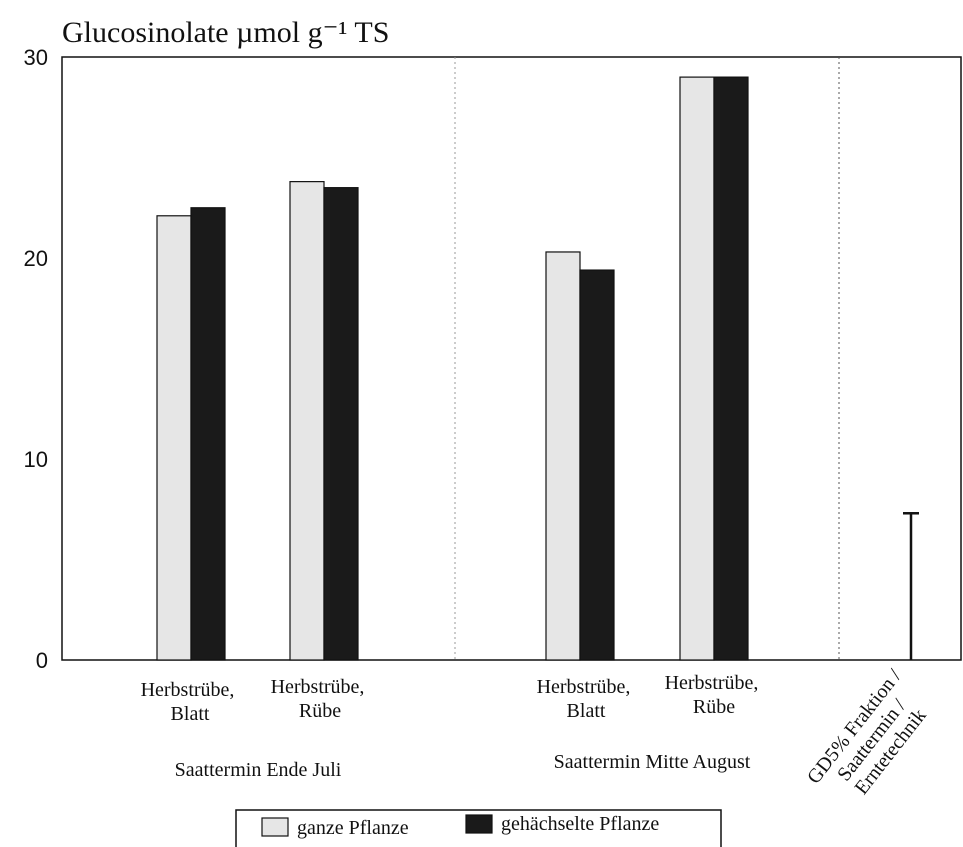 This screenshot has height=847, width=963. What do you see at coordinates (36, 57) in the screenshot?
I see `y-tick-label-30: 30` at bounding box center [36, 57].